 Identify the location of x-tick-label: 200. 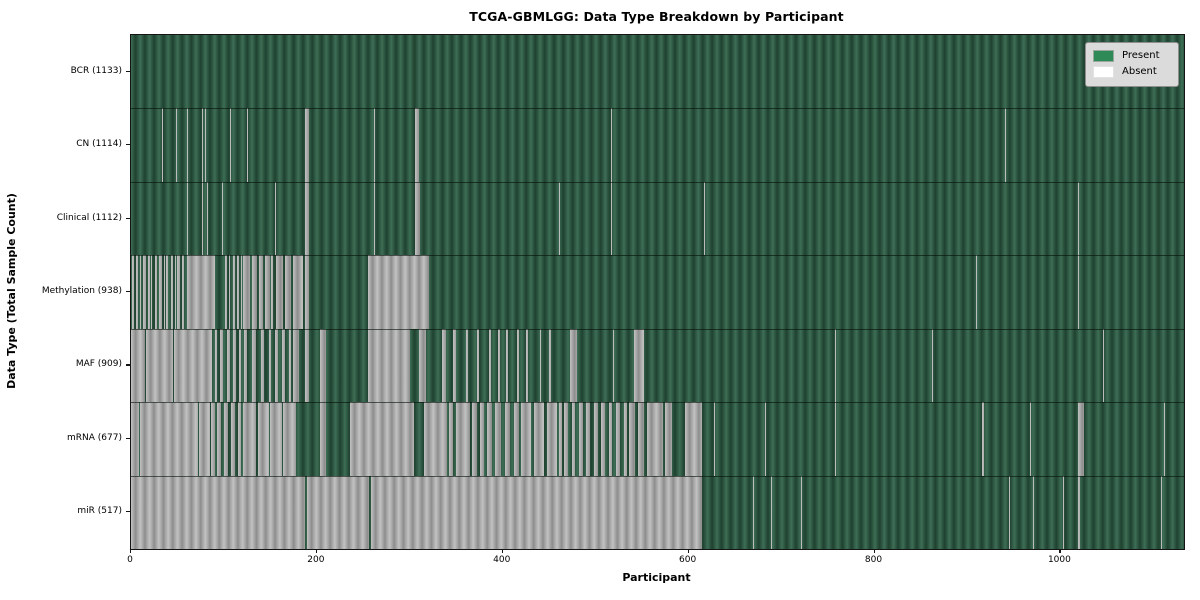
(316, 560).